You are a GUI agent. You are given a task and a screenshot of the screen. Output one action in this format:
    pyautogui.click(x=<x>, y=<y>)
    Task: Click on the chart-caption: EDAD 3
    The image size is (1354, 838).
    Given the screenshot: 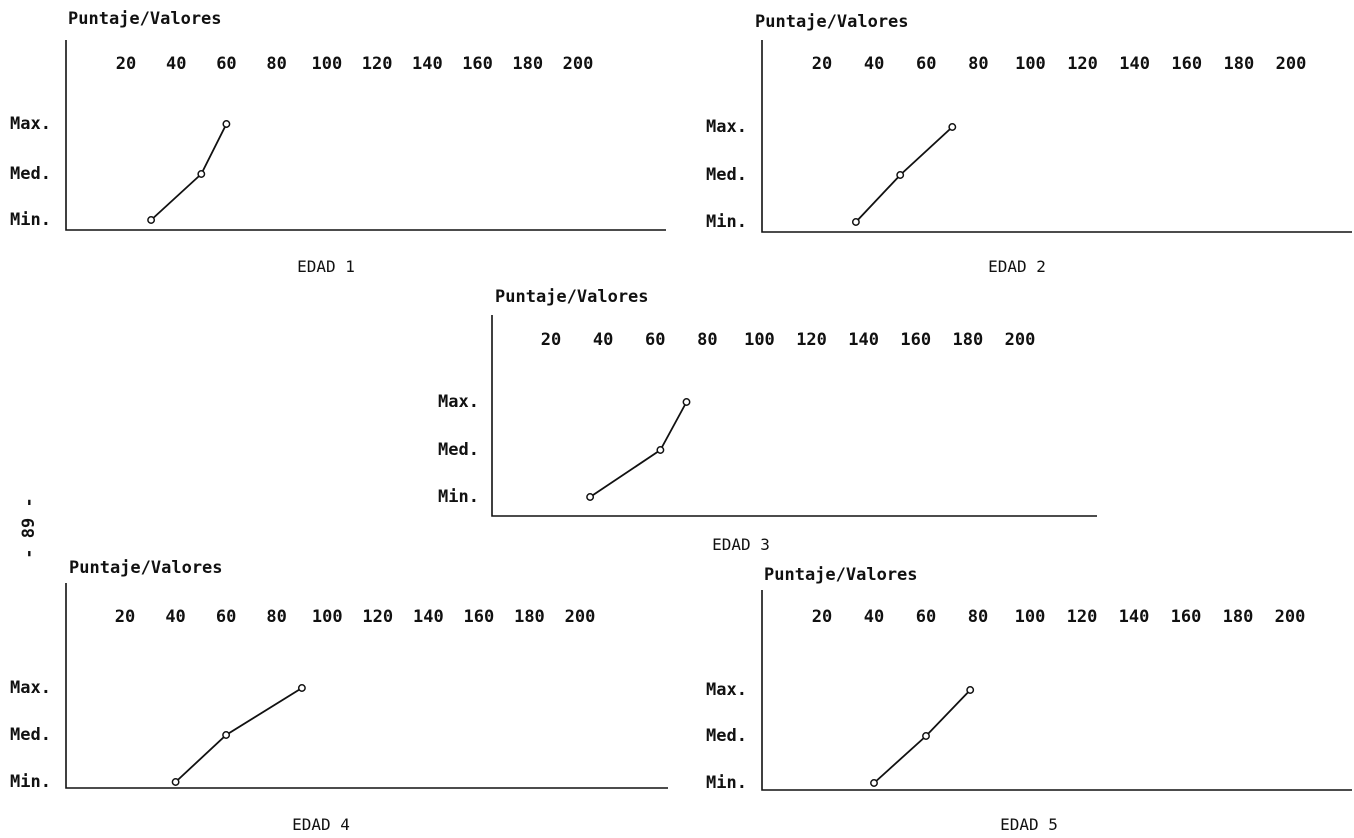 What is the action you would take?
    pyautogui.click(x=741, y=544)
    